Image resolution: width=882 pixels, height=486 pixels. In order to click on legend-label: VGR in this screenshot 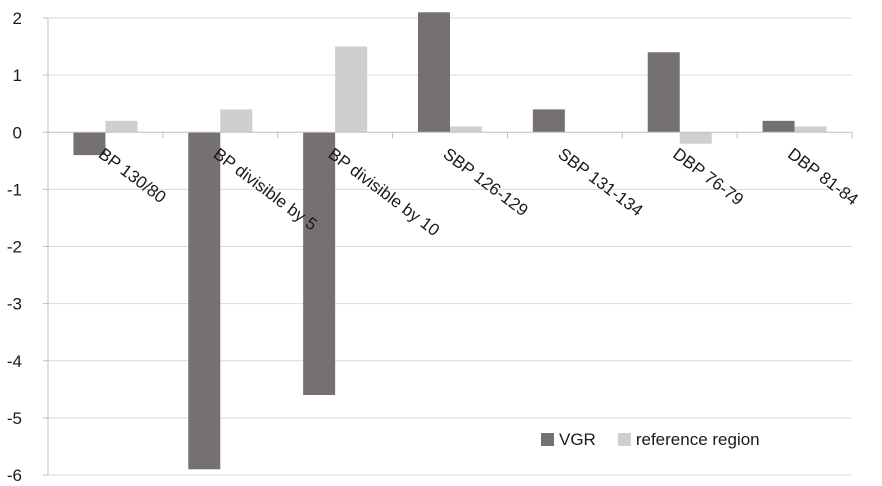, I will do `click(577, 439)`.